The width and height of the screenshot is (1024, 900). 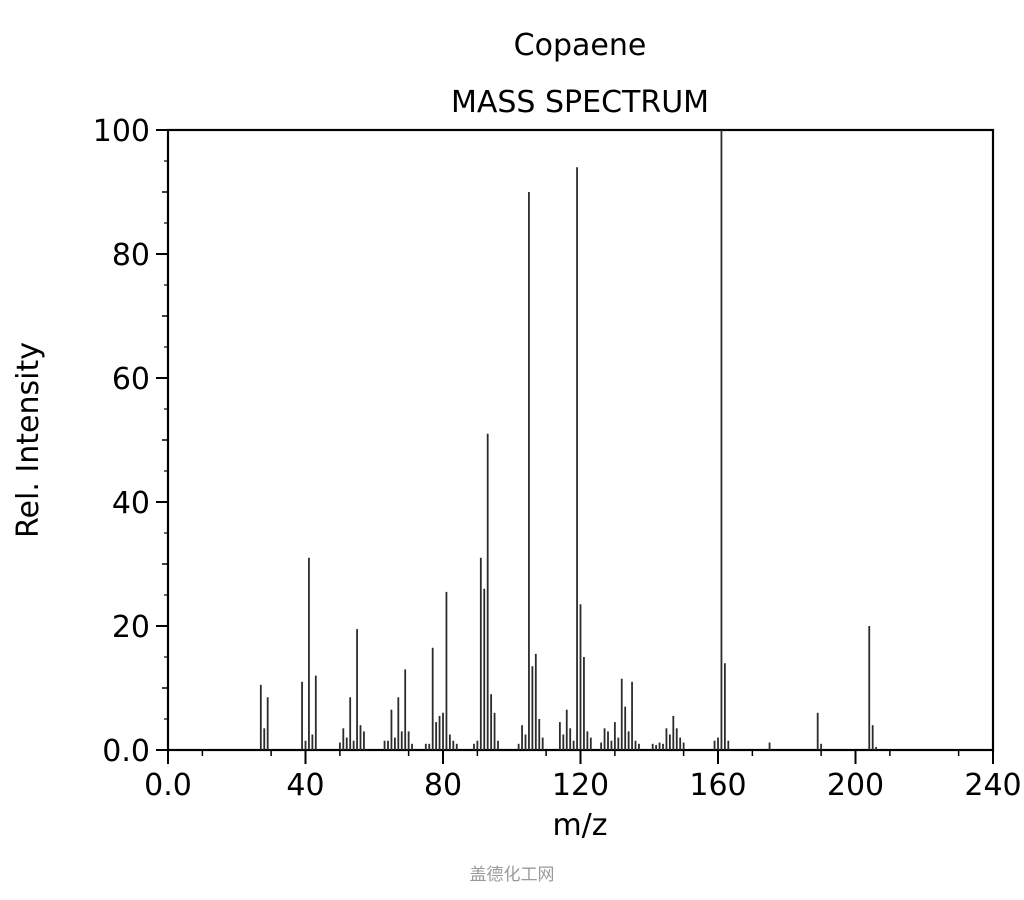 I want to click on x-tick-label: 160, so click(x=717, y=785).